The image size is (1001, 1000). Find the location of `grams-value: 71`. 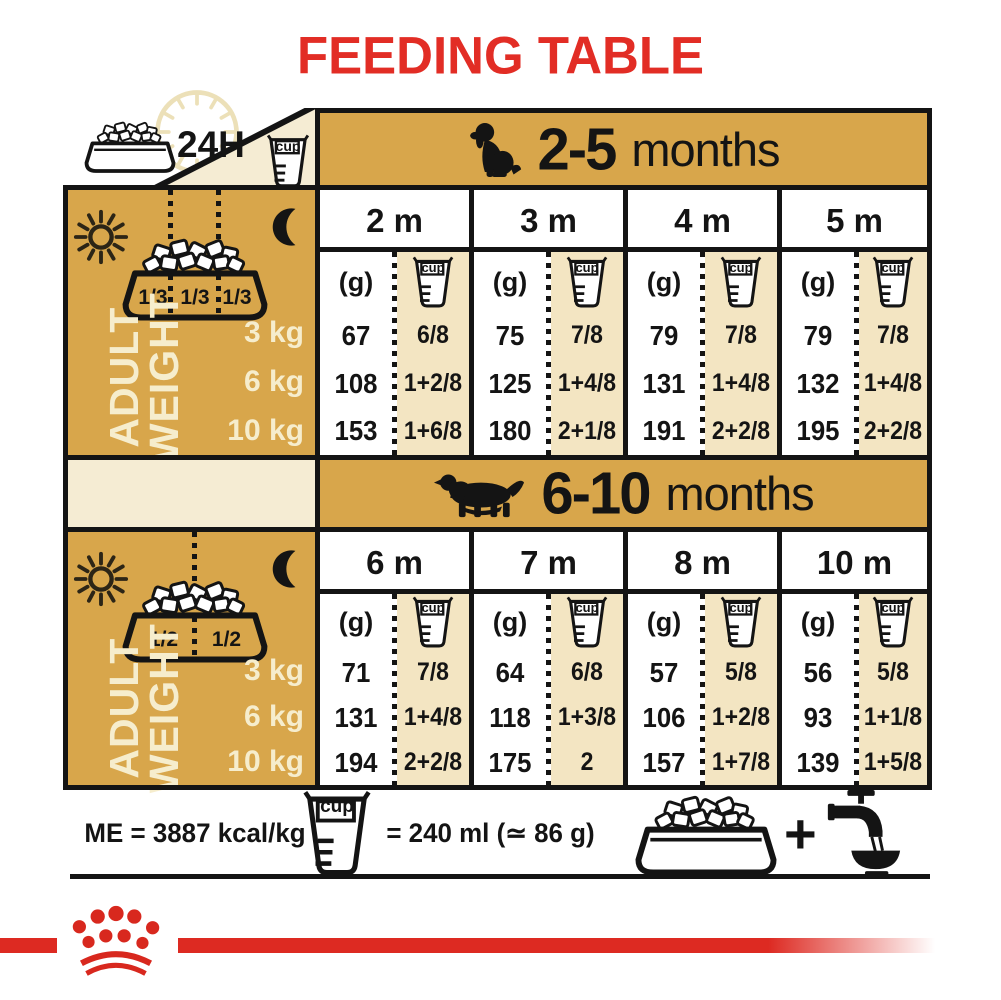

grams-value: 71 is located at coordinates (356, 672).